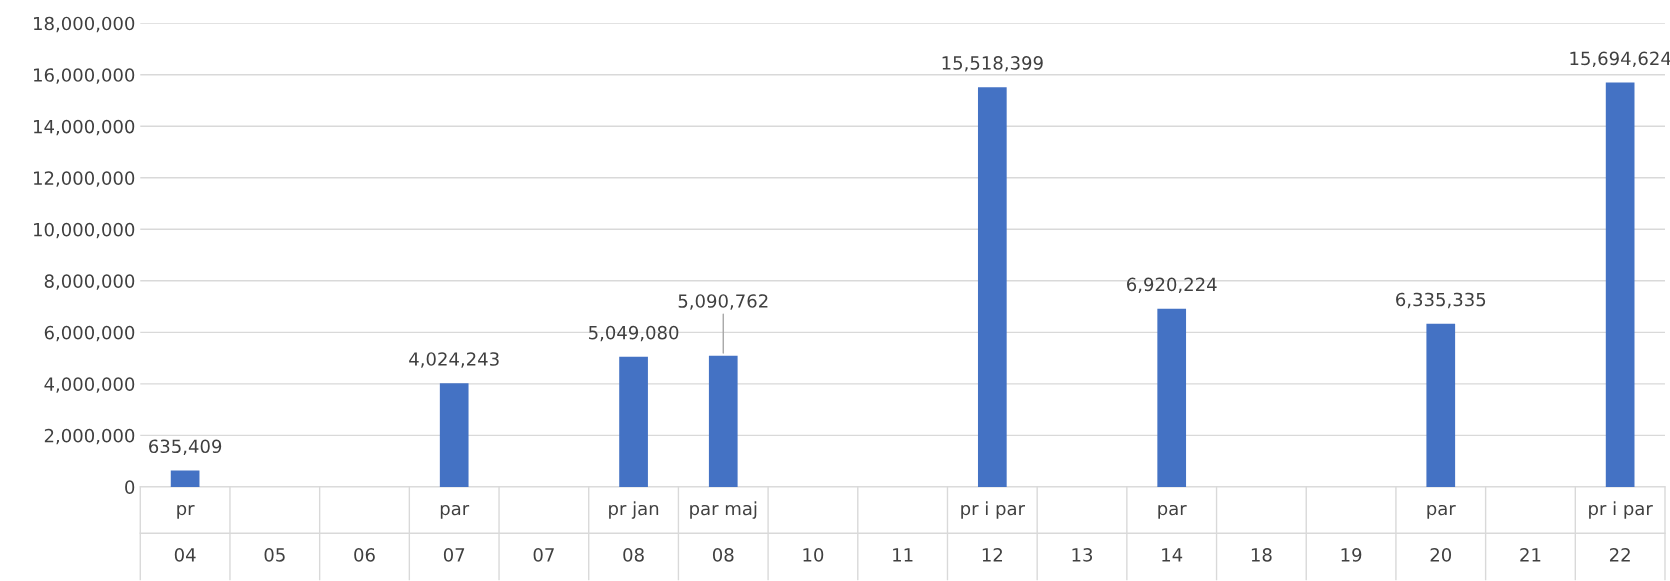 The image size is (1670, 581). I want to click on x-tick-label: 10, so click(813, 555).